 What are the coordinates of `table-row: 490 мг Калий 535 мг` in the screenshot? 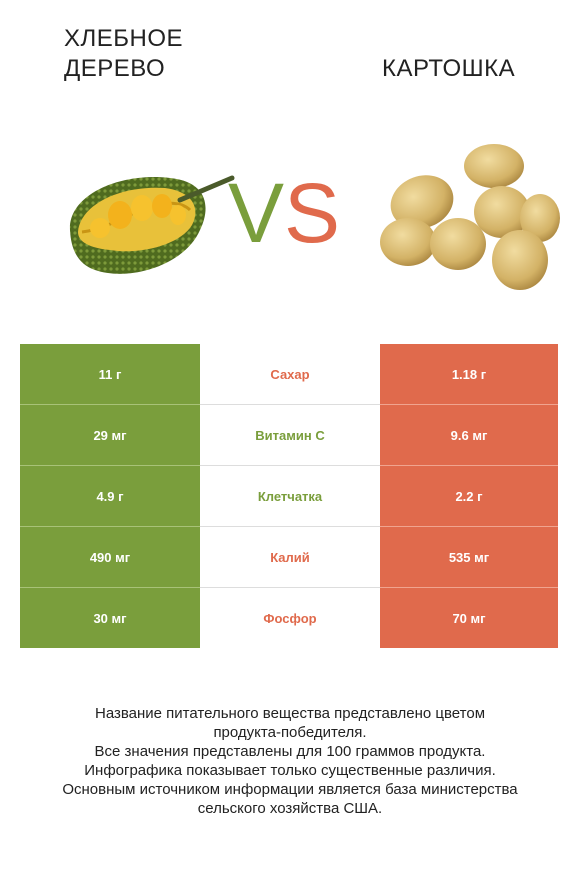 It's located at (289, 557).